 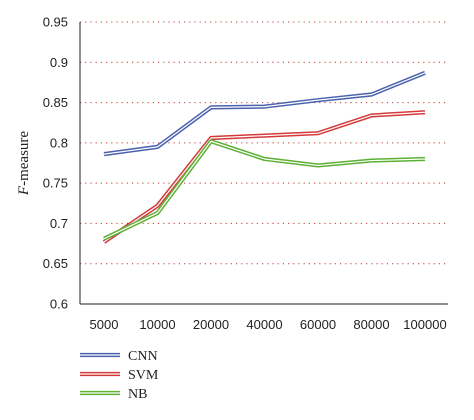 I want to click on y-tick-label: 0.75, so click(x=55, y=183).